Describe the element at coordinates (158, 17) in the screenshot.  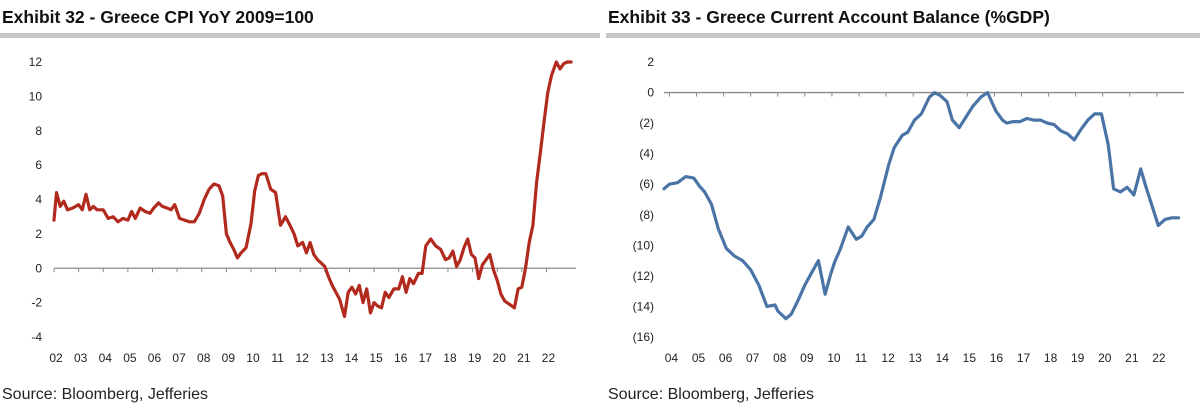
I see `chart-title: Exhibit 32 - Greece CPI YoY 2009=100` at that location.